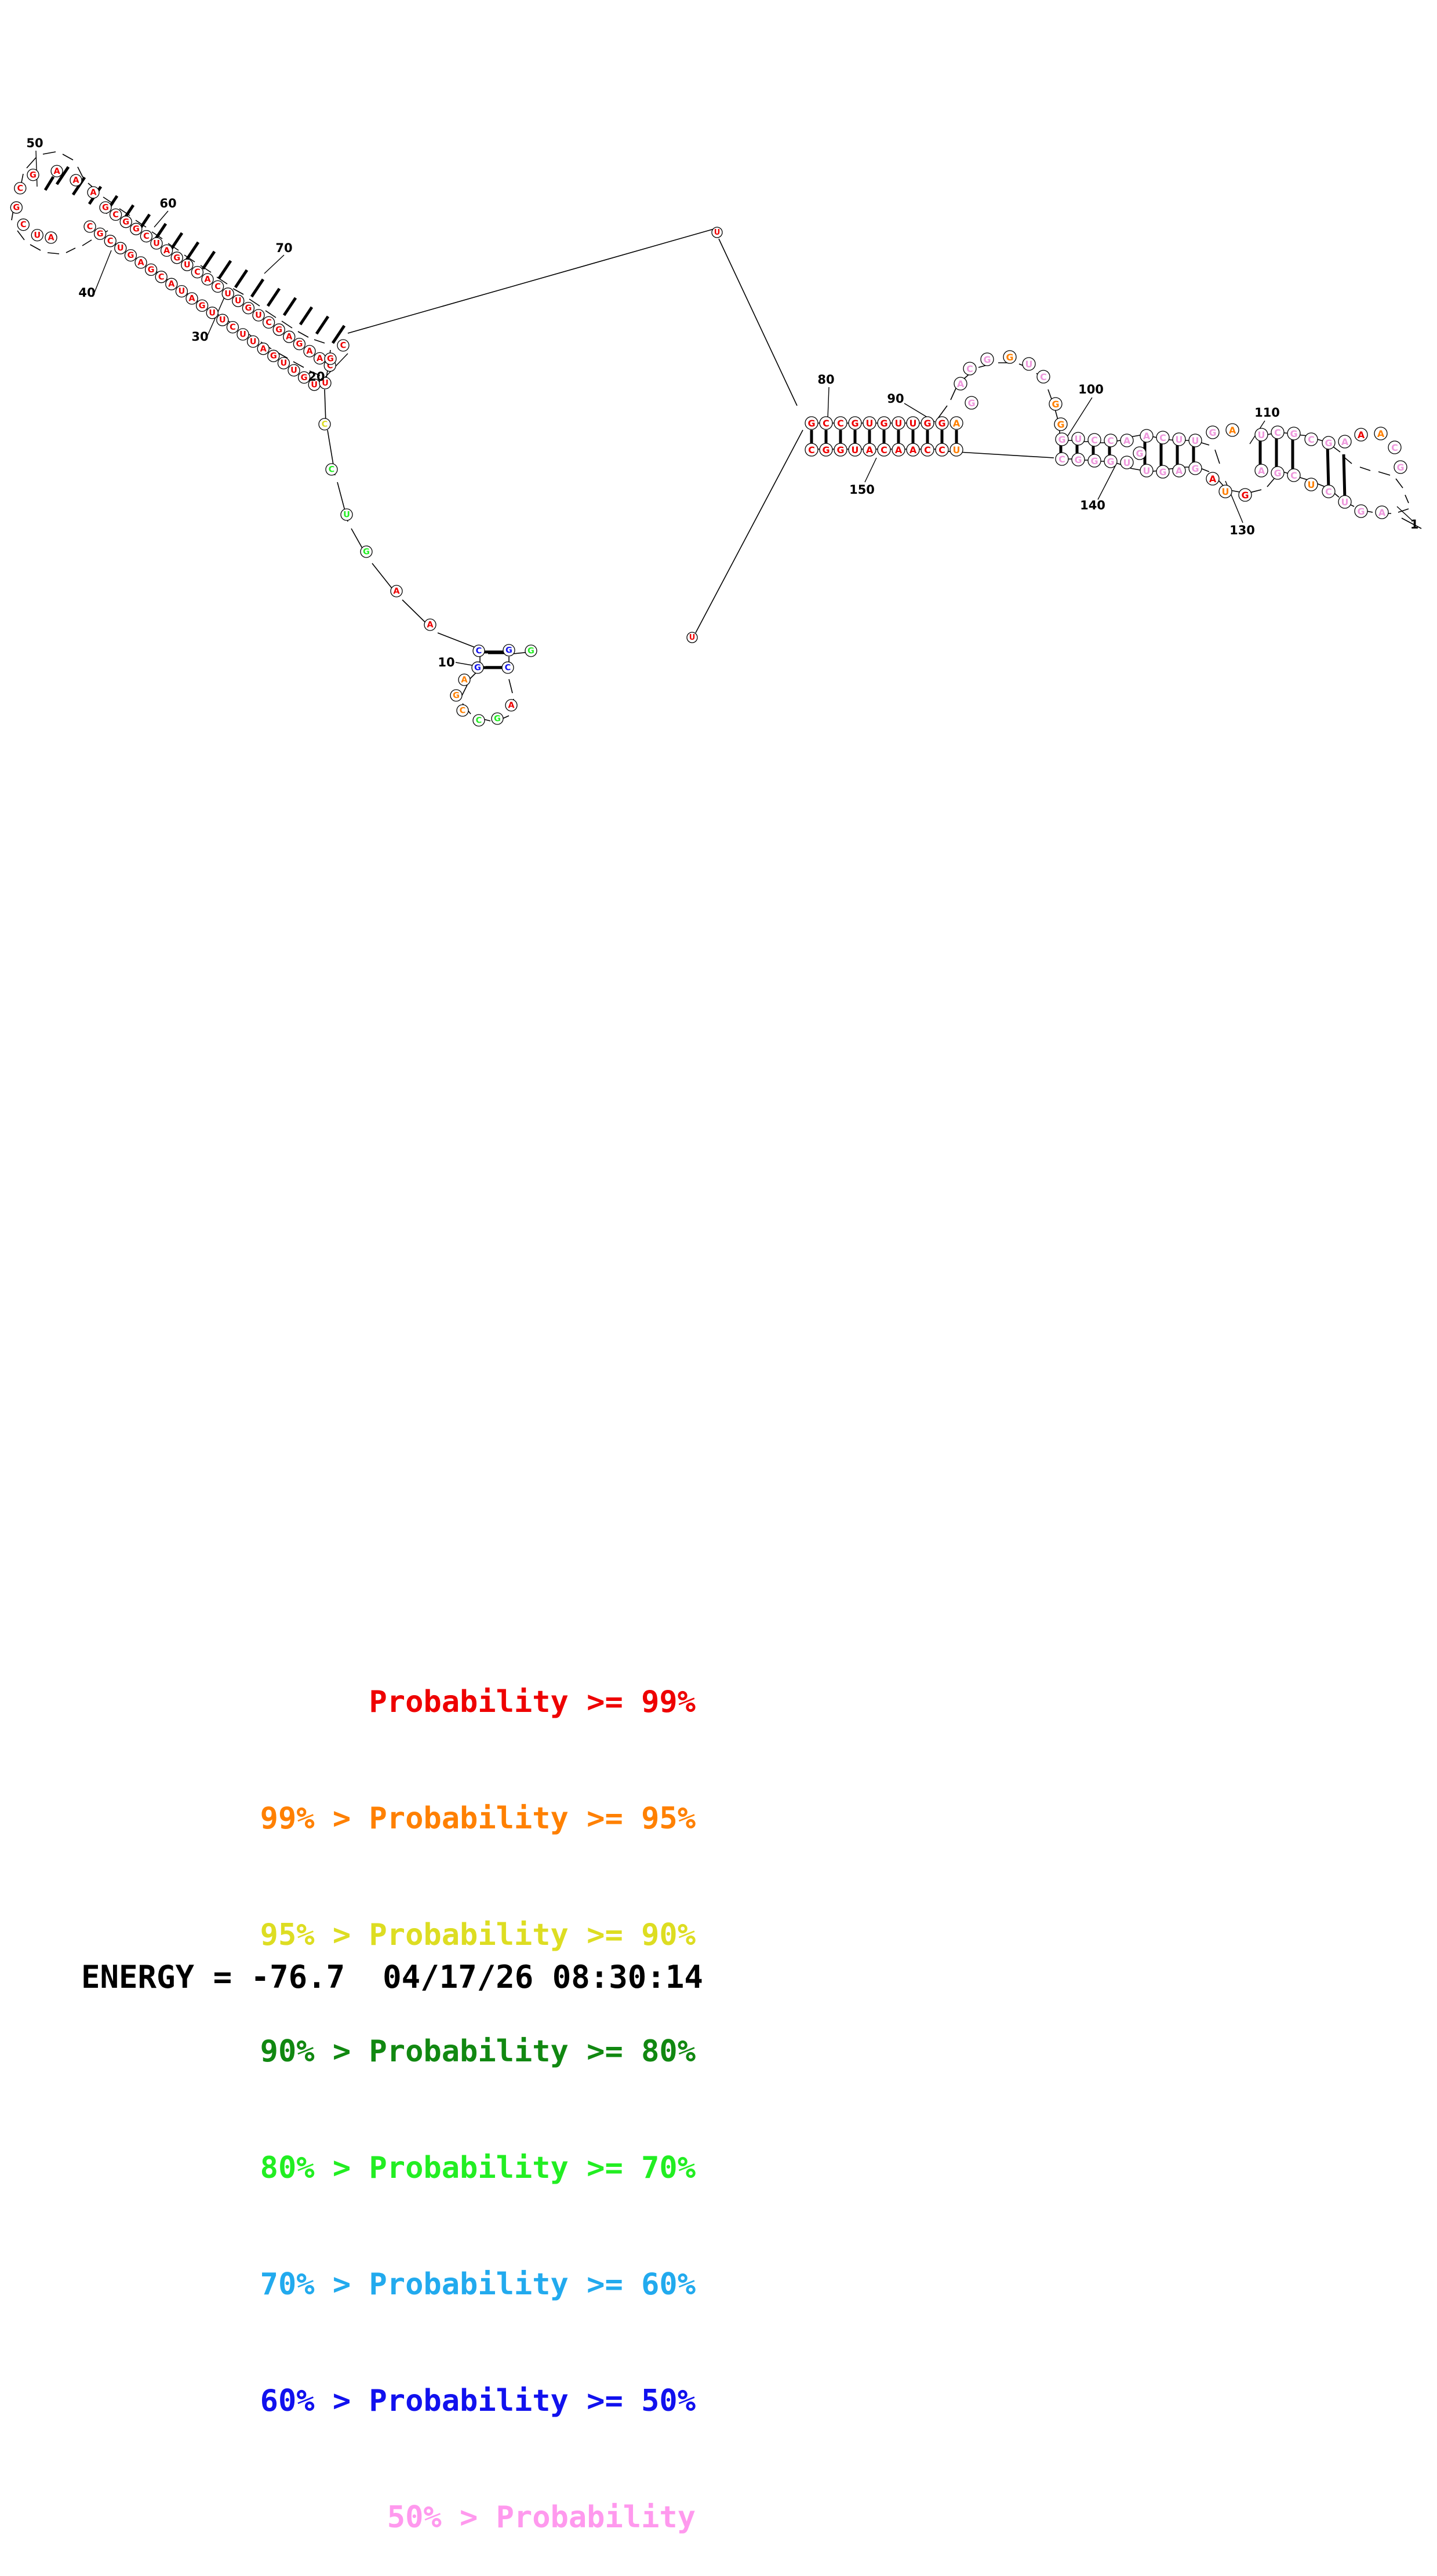 This screenshot has height=2576, width=1437. Describe the element at coordinates (532, 1702) in the screenshot. I see `legend-row-0: Probability >= 99%` at that location.